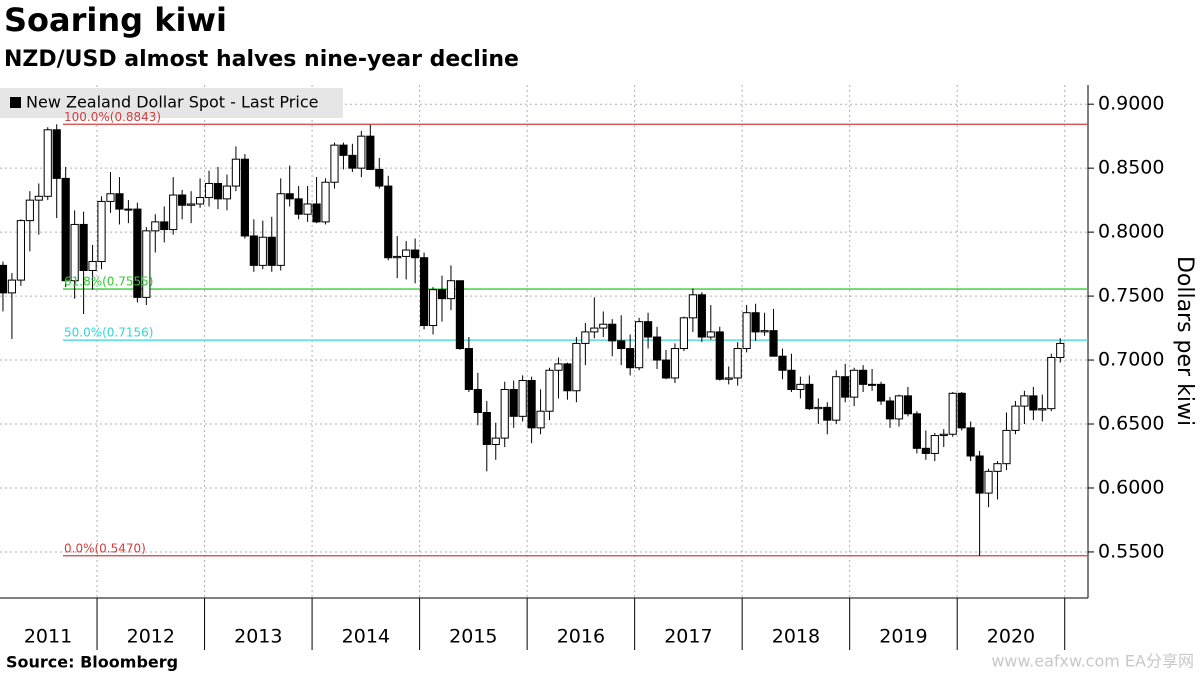 This screenshot has height=675, width=1200. Describe the element at coordinates (1131, 360) in the screenshot. I see `y-tick-label: 0.7000` at that location.